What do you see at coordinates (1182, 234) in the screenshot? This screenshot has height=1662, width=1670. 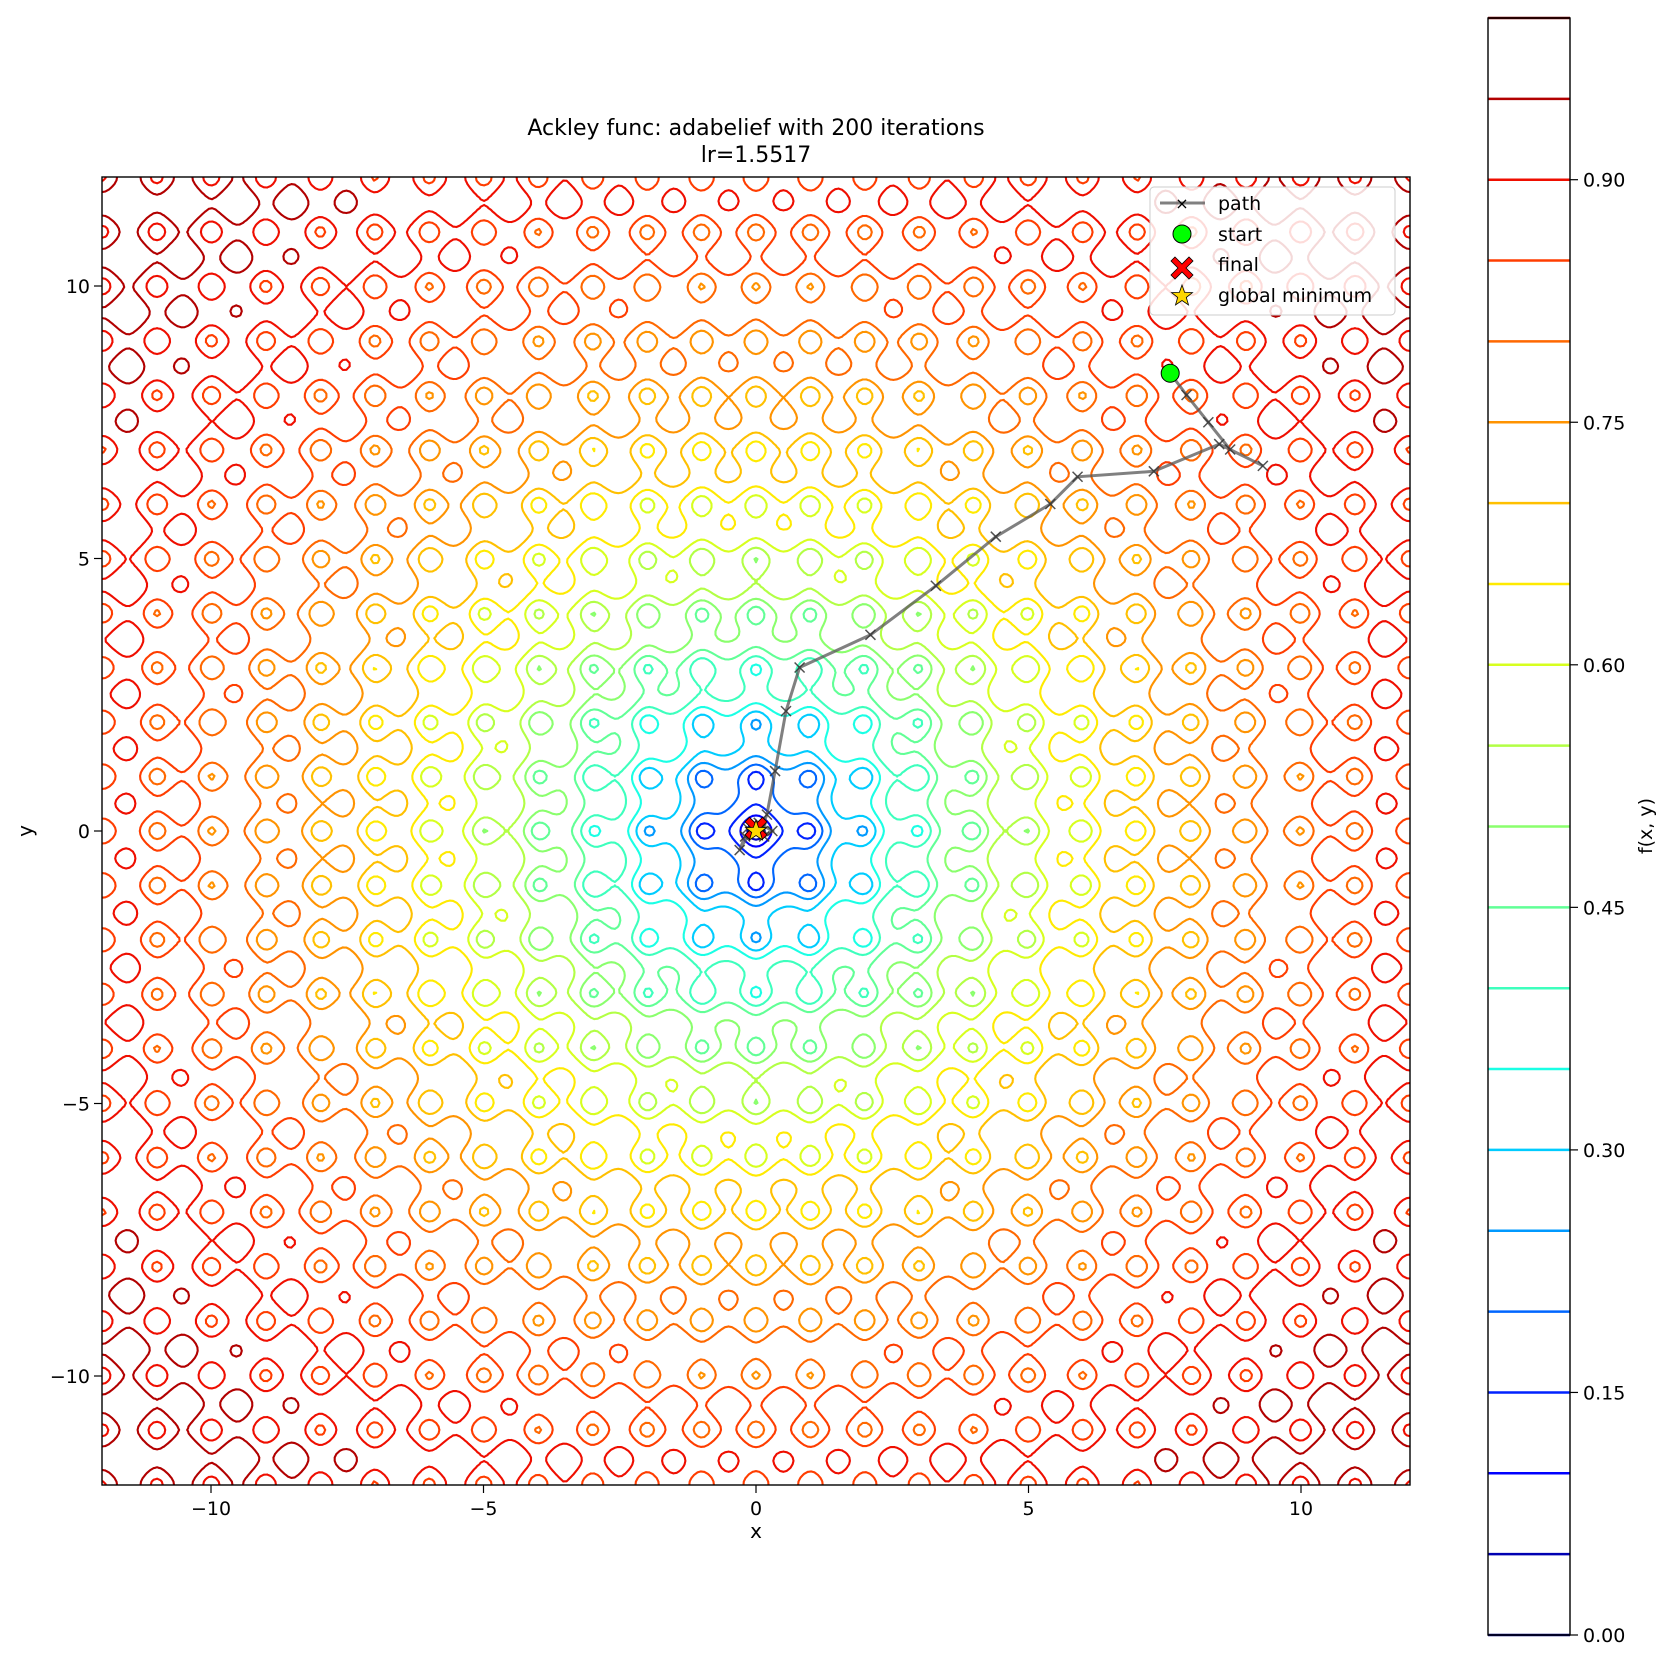 I see `legend-start-marker` at bounding box center [1182, 234].